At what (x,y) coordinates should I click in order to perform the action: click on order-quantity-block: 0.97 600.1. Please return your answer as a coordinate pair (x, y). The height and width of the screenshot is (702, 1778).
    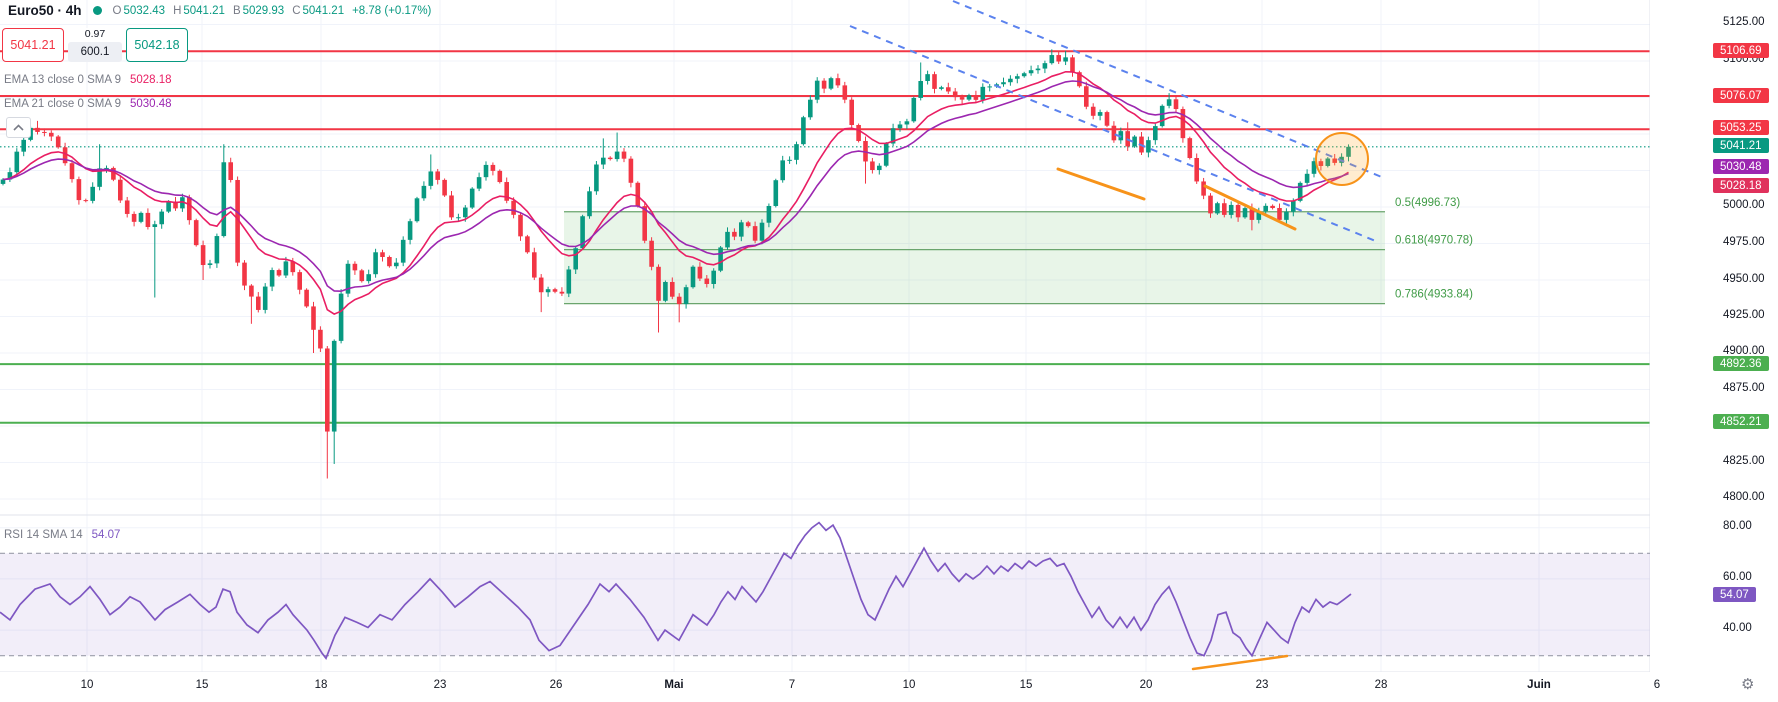
    Looking at the image, I should click on (95, 45).